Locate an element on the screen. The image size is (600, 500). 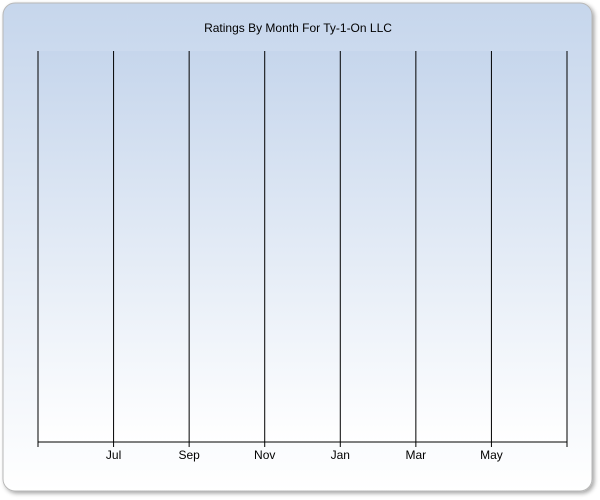
x-tick-label: Mar is located at coordinates (416, 455).